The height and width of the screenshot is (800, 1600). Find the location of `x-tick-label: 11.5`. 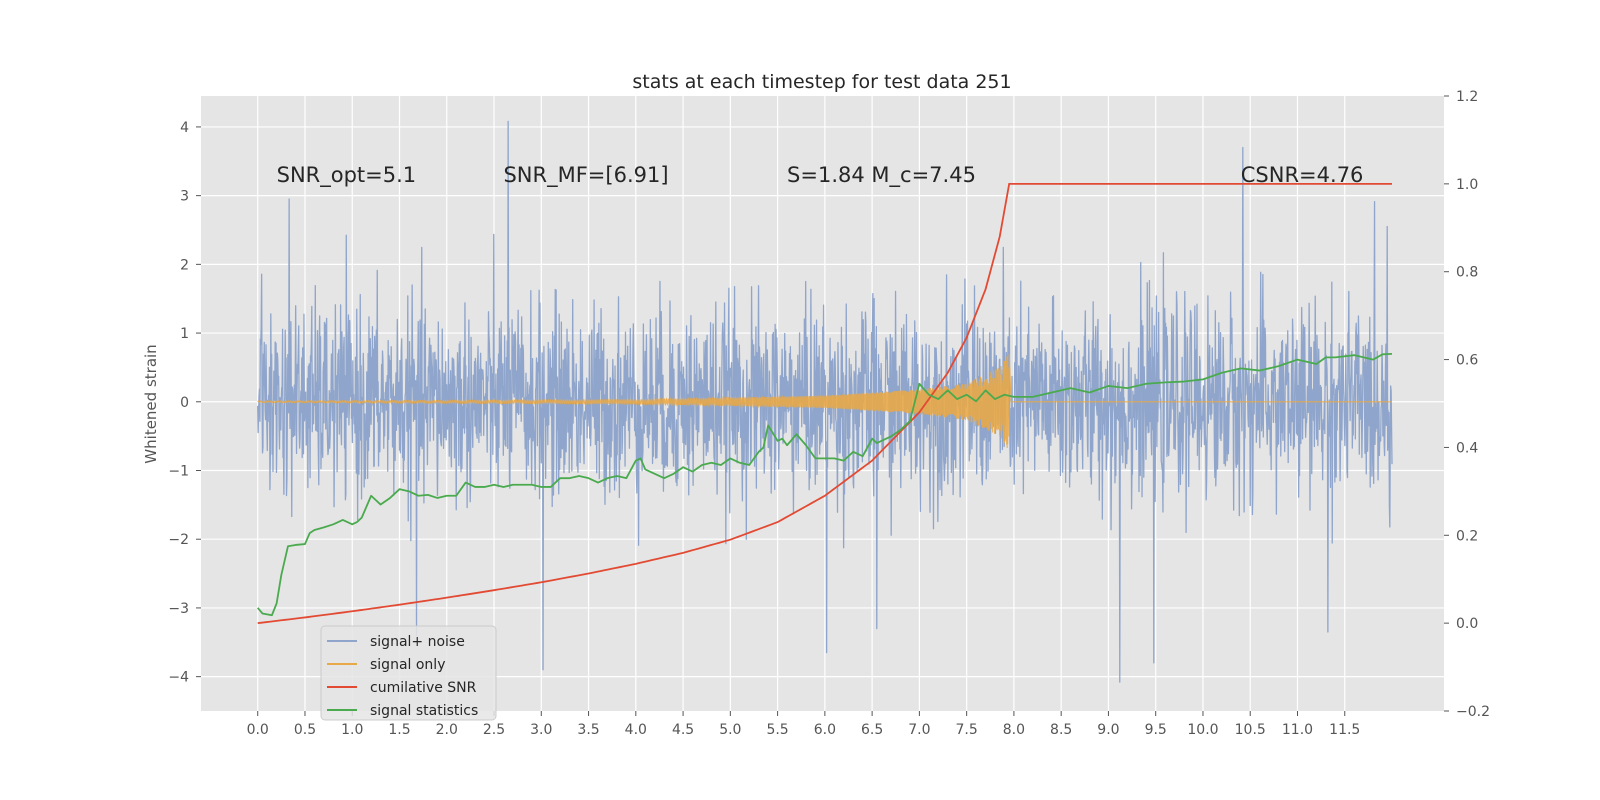

x-tick-label: 11.5 is located at coordinates (1344, 730).